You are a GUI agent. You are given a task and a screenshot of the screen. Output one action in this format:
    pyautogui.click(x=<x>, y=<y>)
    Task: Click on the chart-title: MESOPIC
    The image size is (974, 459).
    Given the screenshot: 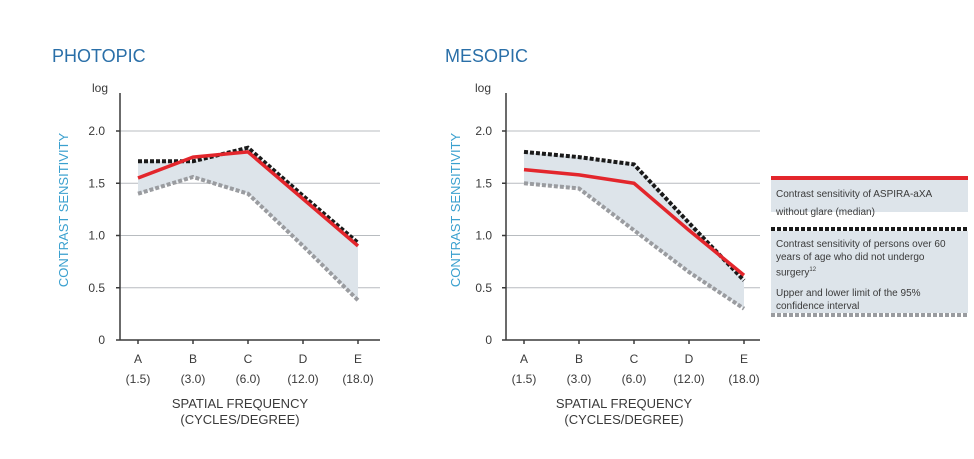 What is the action you would take?
    pyautogui.click(x=486, y=56)
    